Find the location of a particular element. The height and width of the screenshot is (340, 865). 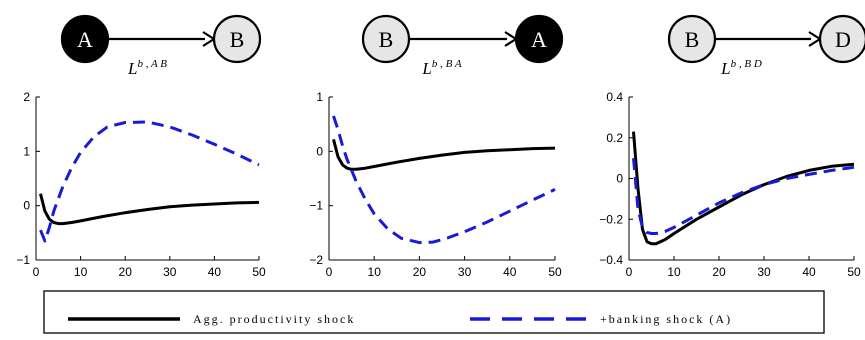

network-node-label: D is located at coordinates (843, 39).